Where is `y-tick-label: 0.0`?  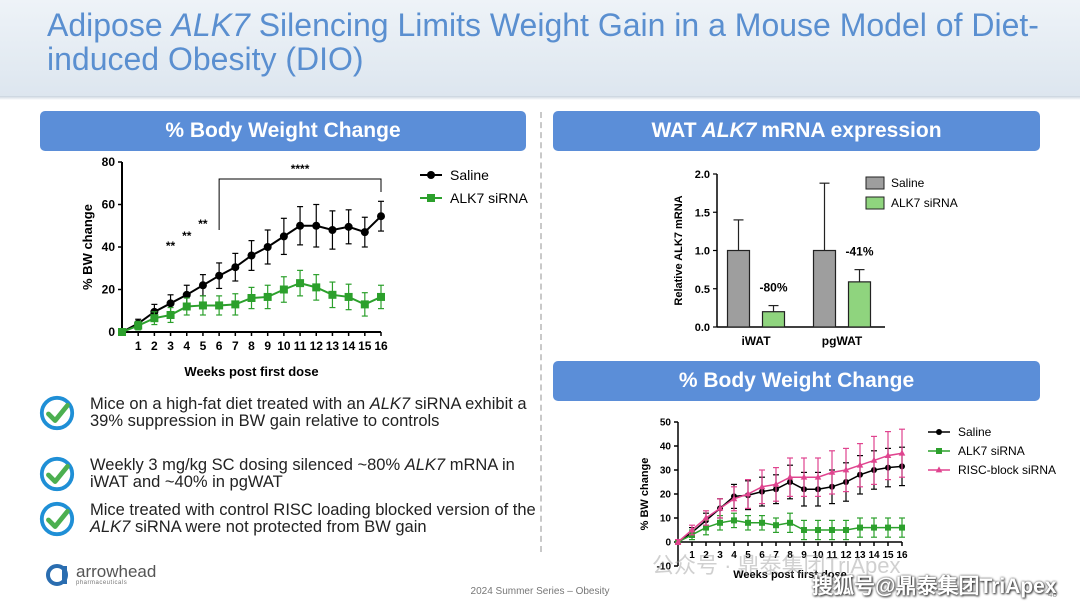 y-tick-label: 0.0 is located at coordinates (702, 328).